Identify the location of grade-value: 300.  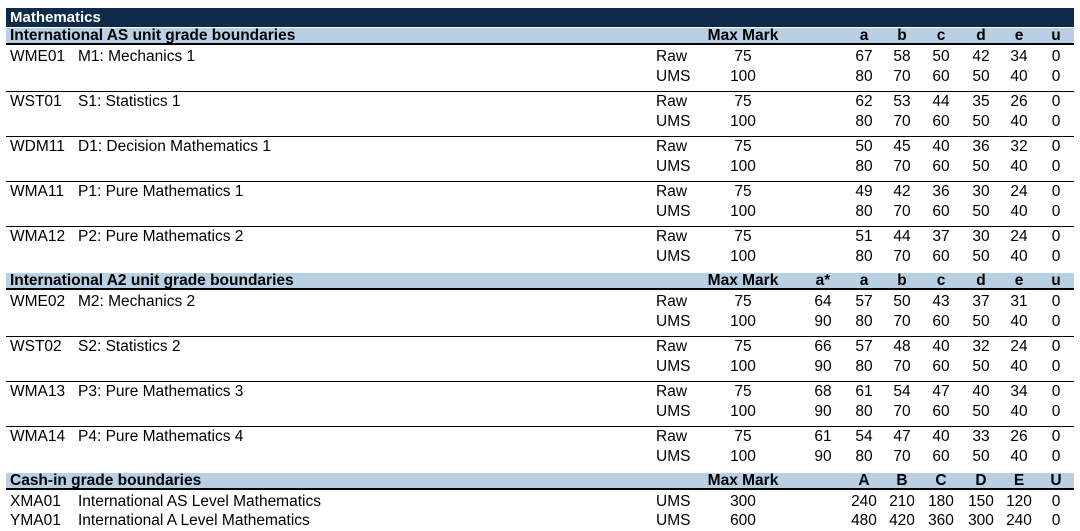
(981, 520).